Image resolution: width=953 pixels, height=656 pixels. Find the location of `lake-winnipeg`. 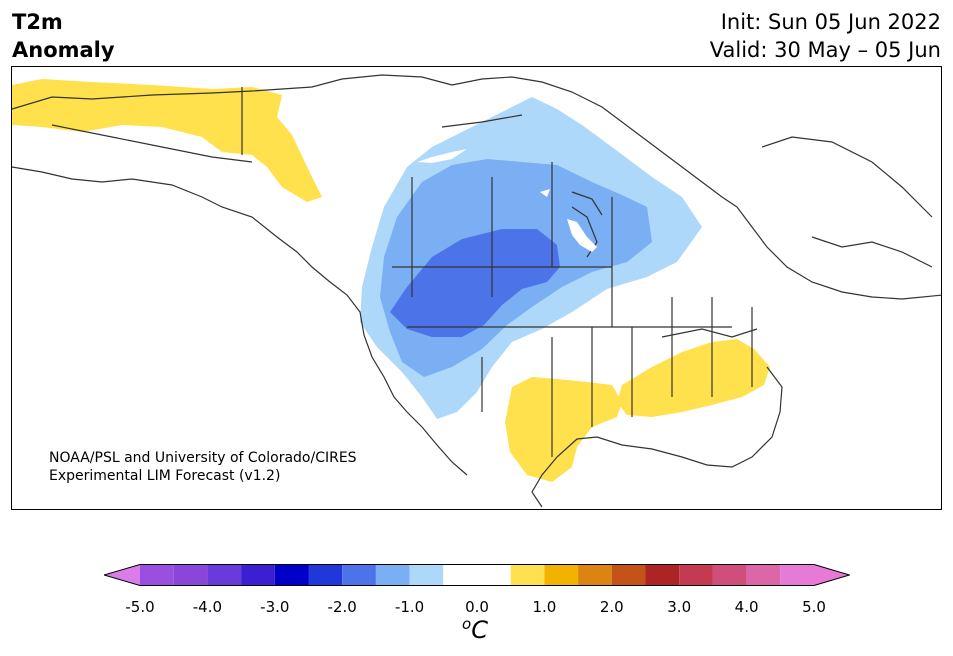

lake-winnipeg is located at coordinates (582, 235).